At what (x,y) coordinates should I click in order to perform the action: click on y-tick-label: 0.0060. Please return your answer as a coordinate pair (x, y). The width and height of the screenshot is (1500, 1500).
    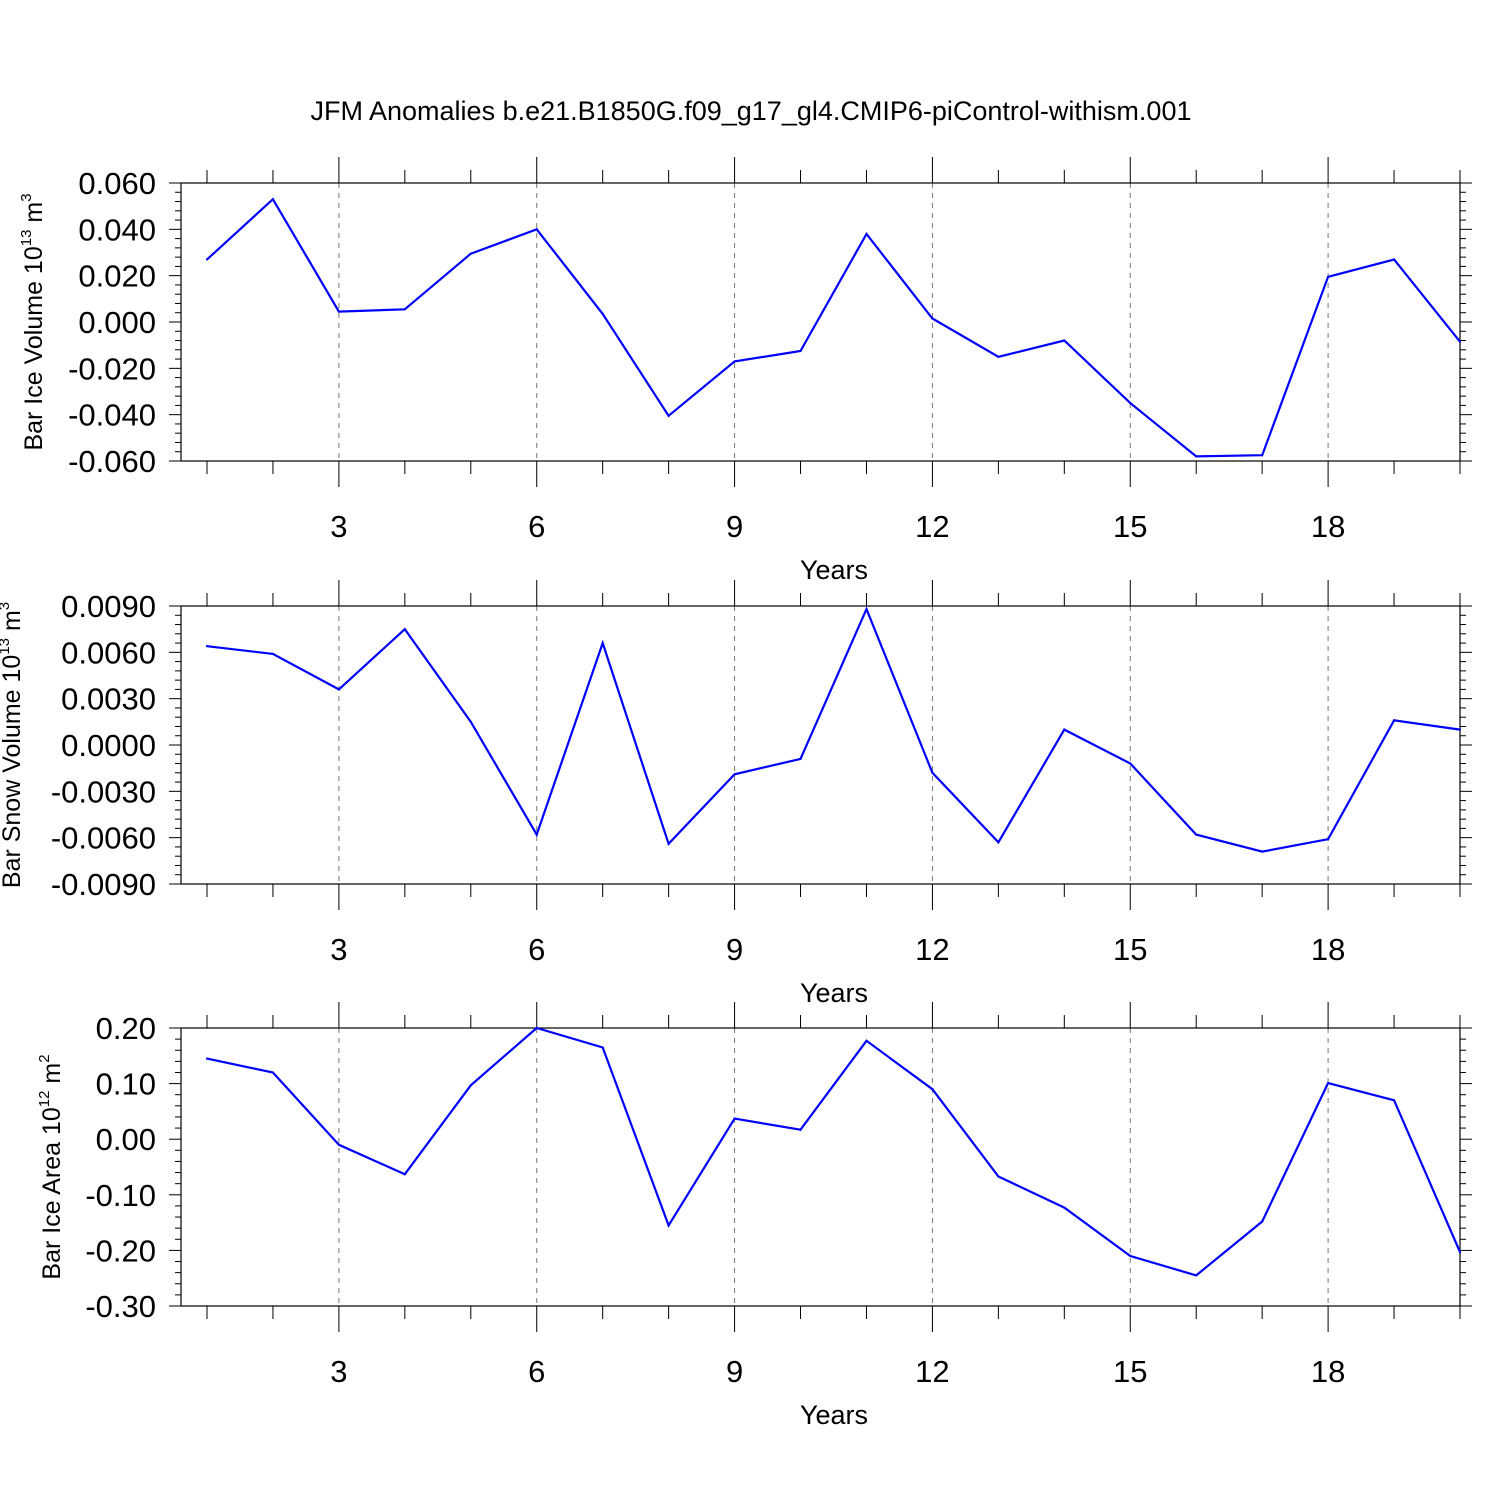
    Looking at the image, I should click on (108, 652).